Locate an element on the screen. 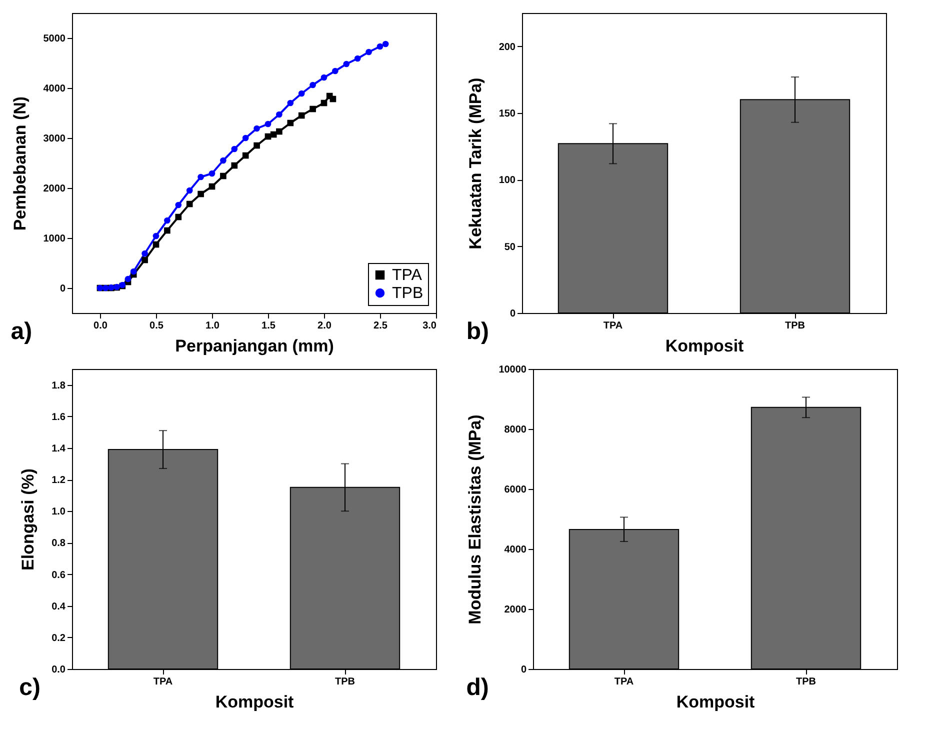 The height and width of the screenshot is (753, 928). y-tick-label: 100 is located at coordinates (507, 180).